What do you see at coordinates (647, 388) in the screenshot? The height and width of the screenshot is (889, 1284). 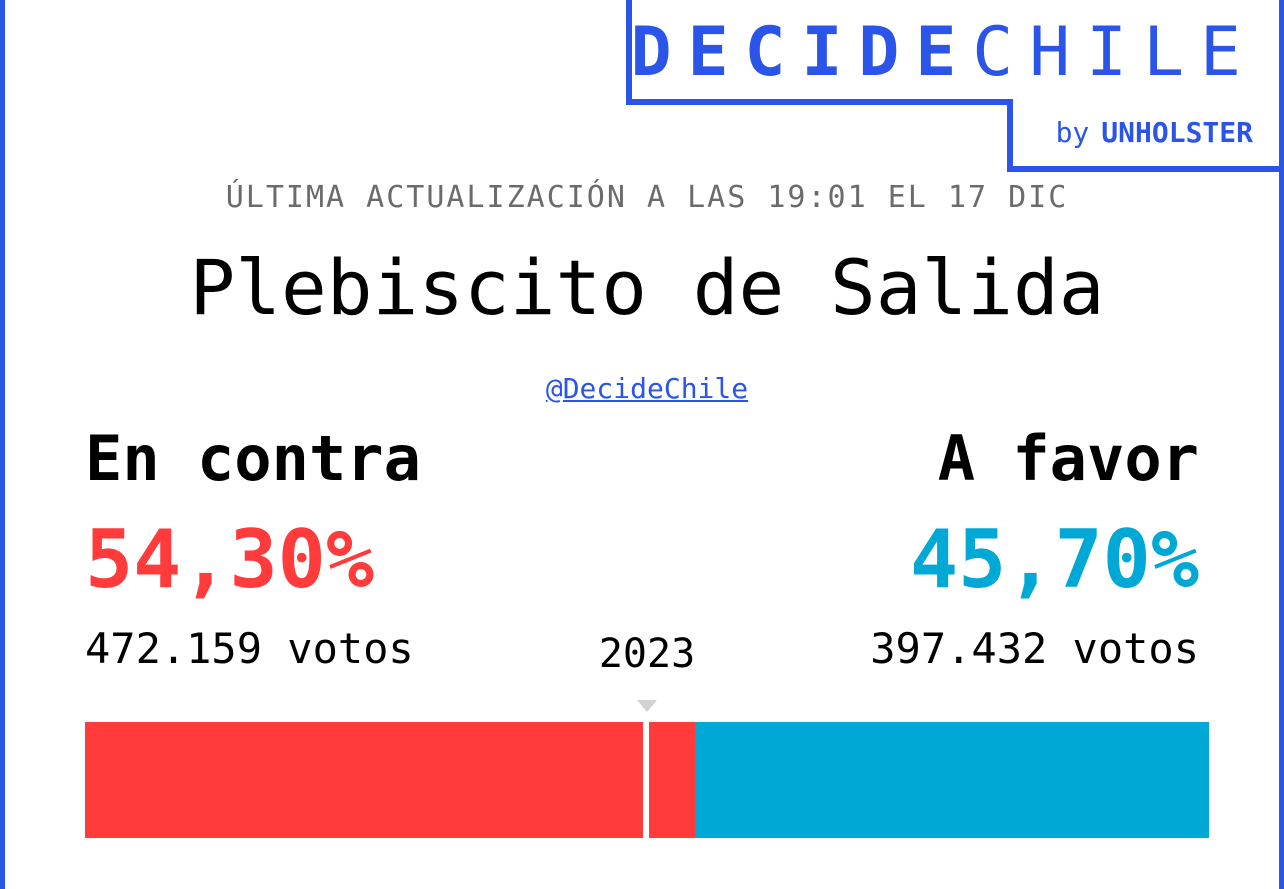 I see `twitter-handle-link: @DecideChile` at bounding box center [647, 388].